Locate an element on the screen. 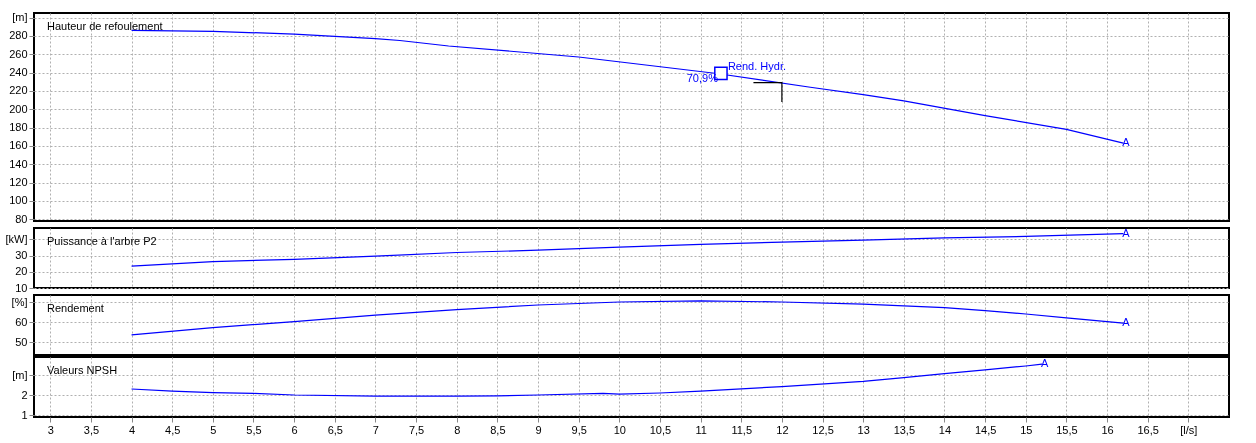  y-tick-label: 30 is located at coordinates (21, 255).